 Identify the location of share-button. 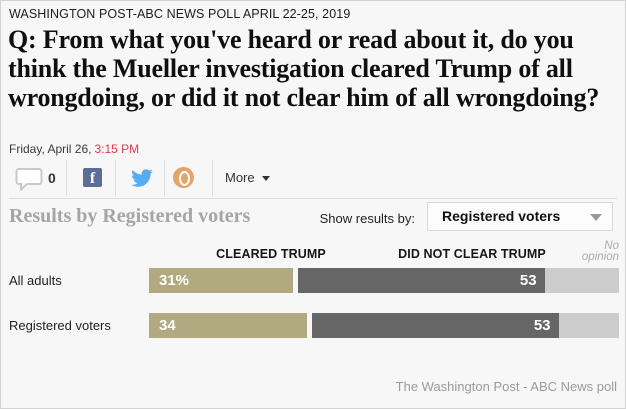
(183, 177).